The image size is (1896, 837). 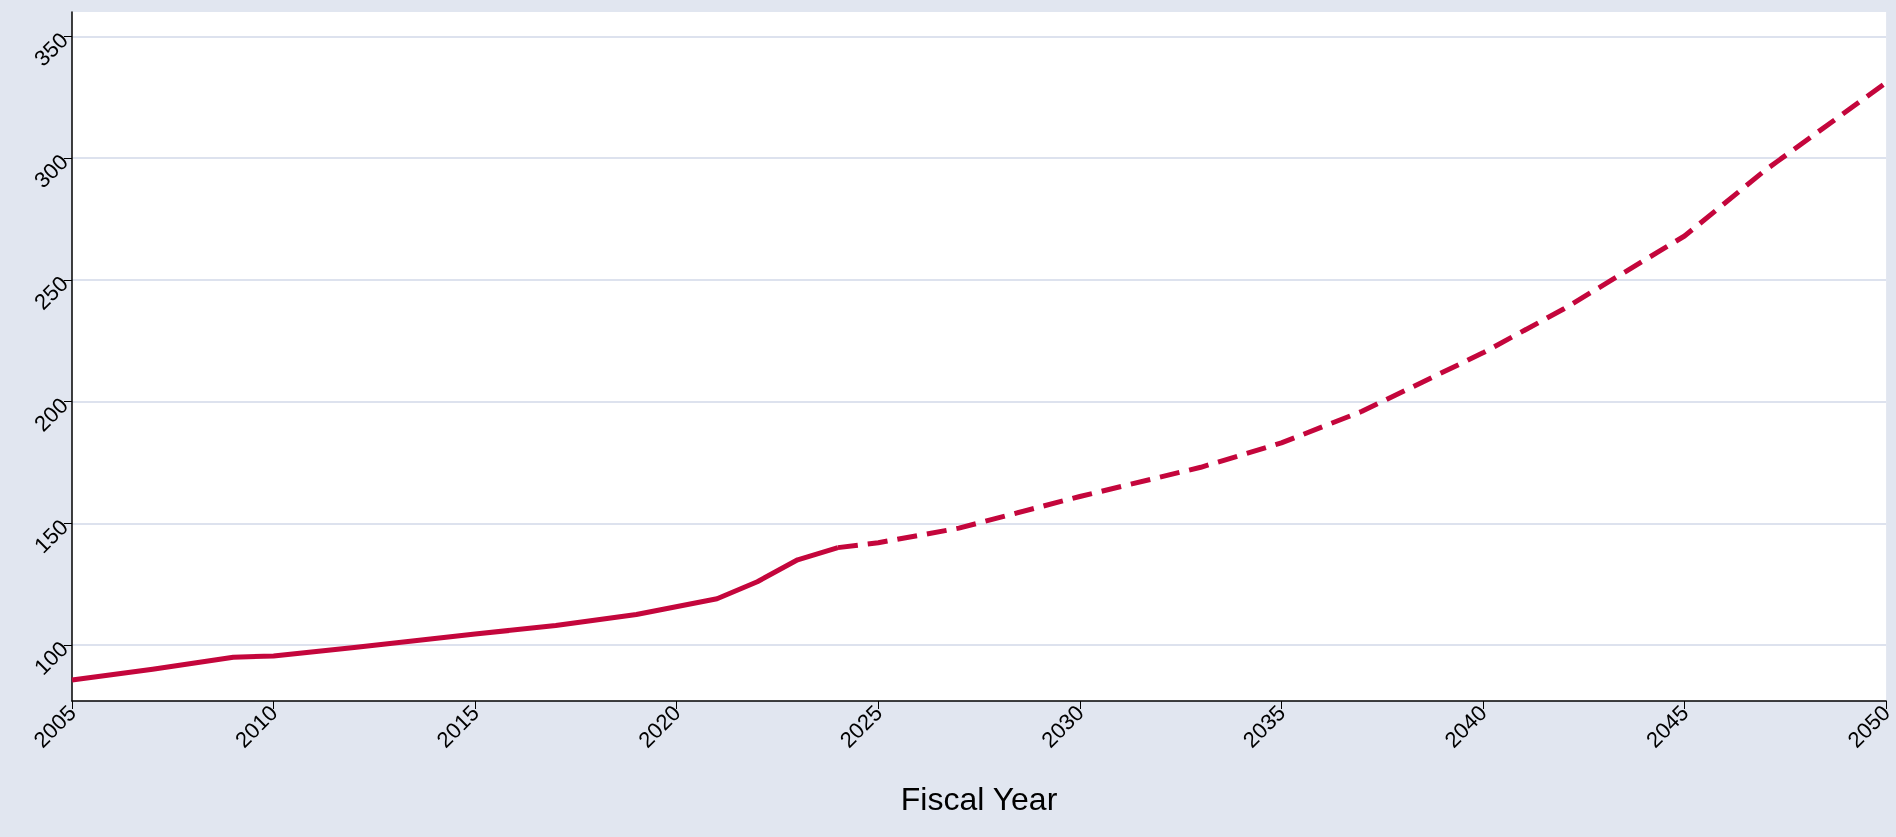 I want to click on y-tick-label: 150, so click(x=51, y=536).